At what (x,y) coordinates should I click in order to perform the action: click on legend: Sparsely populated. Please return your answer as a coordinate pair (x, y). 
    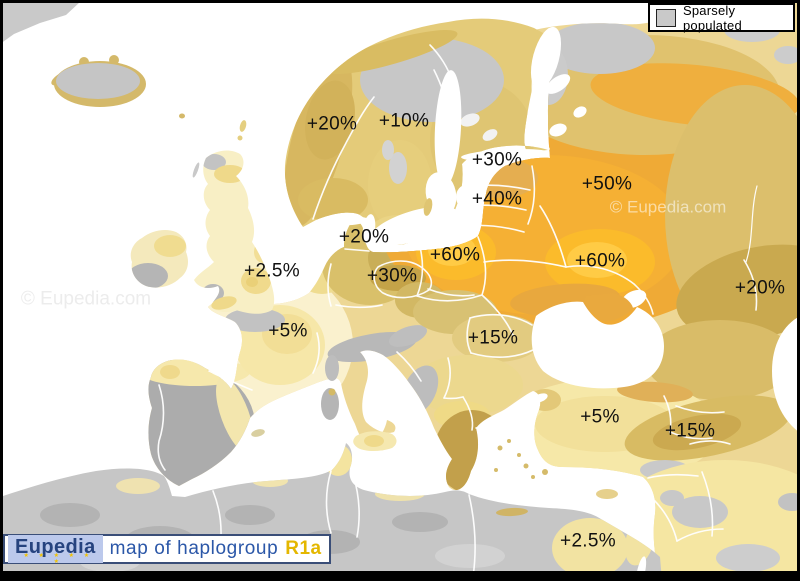
    Looking at the image, I should click on (721, 17).